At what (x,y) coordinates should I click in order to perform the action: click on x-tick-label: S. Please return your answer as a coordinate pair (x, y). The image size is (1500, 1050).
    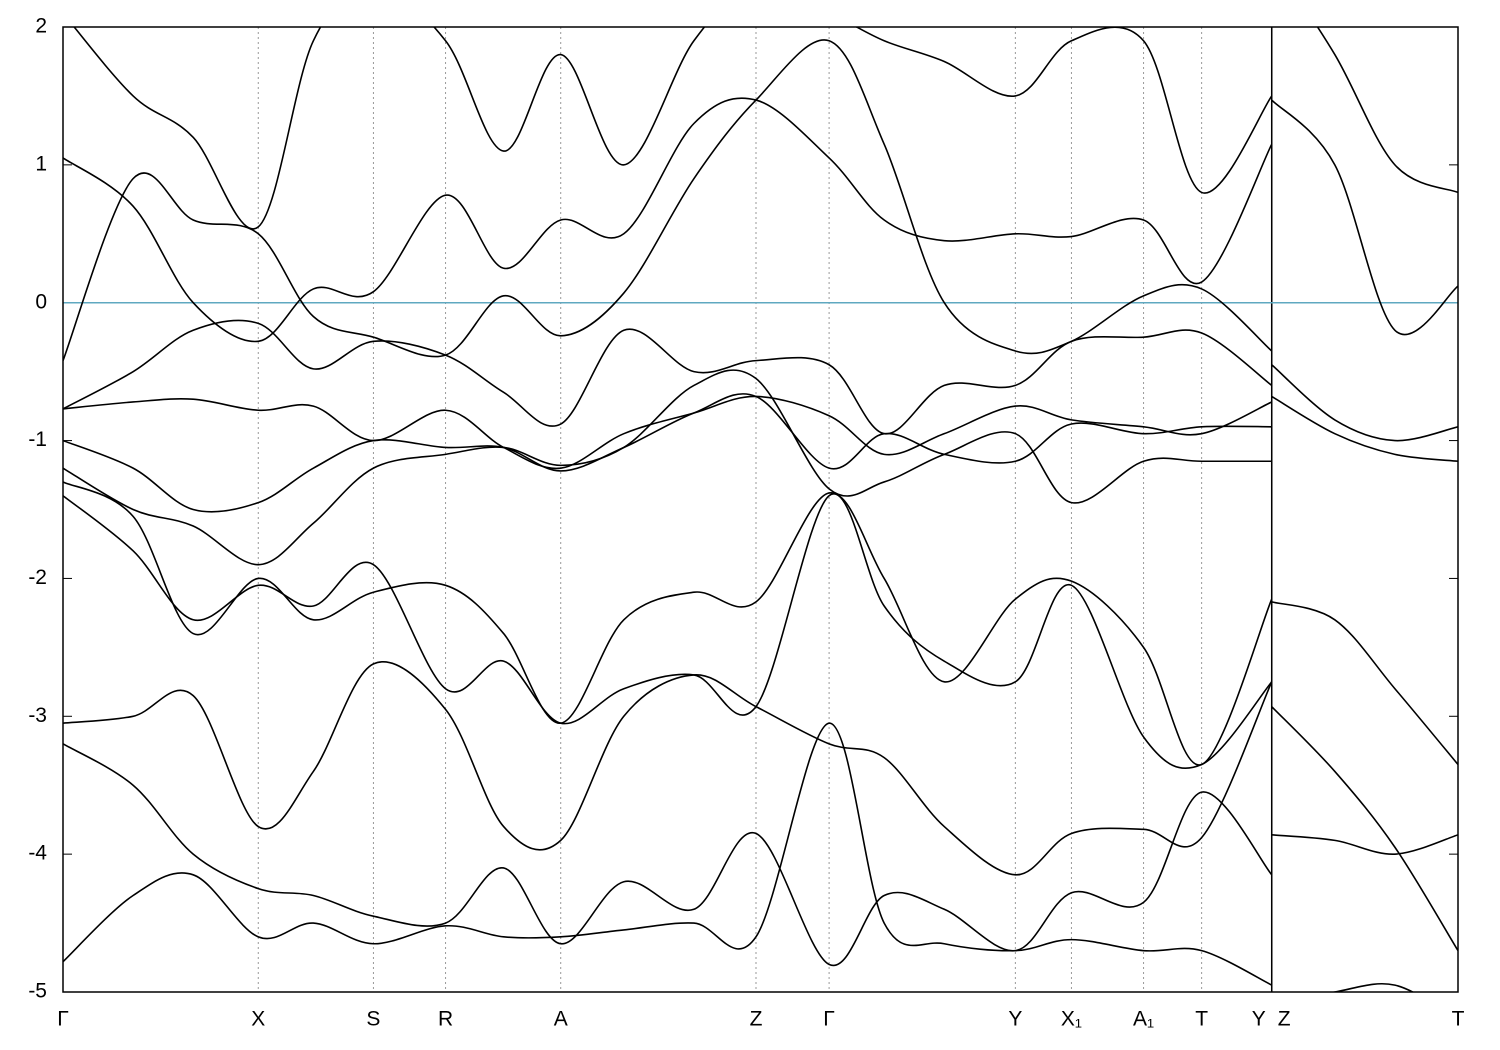
    Looking at the image, I should click on (373, 1019).